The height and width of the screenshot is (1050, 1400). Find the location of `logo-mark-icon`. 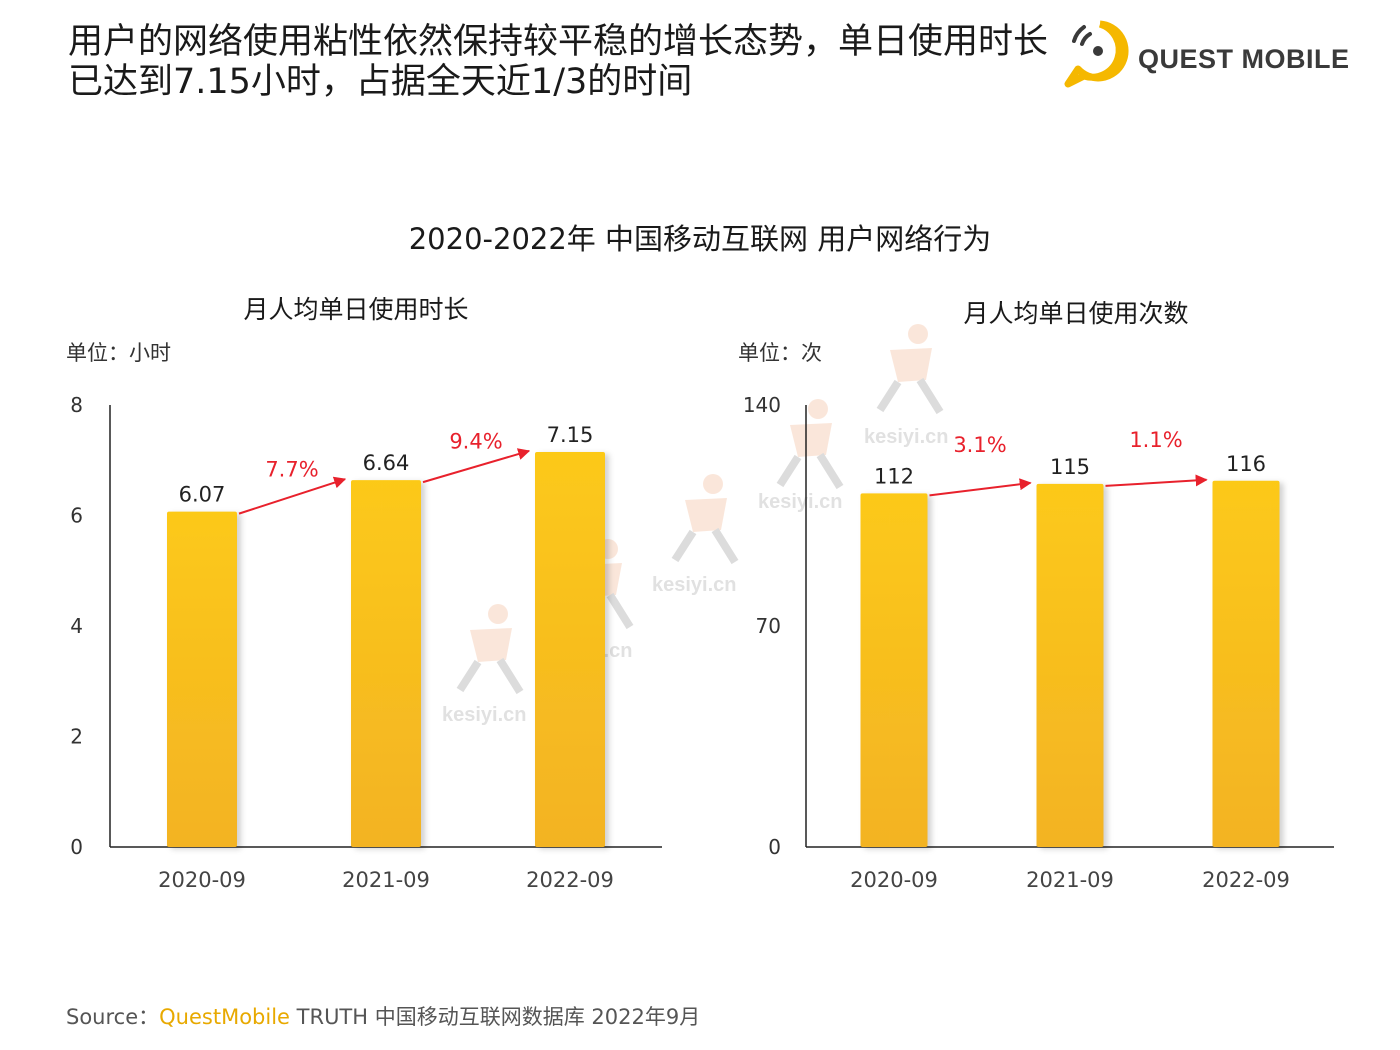

logo-mark-icon is located at coordinates (1096, 54).